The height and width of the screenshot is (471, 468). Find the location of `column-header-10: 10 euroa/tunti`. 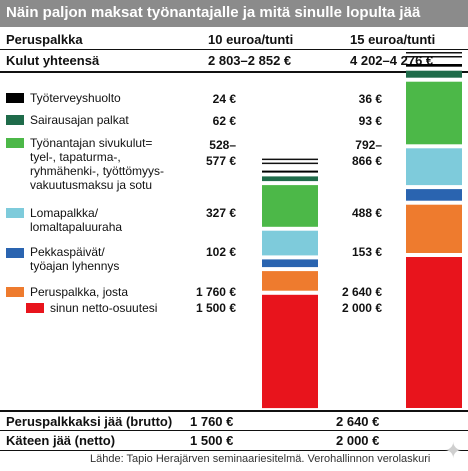

column-header-10: 10 euroa/tunti is located at coordinates (251, 39).